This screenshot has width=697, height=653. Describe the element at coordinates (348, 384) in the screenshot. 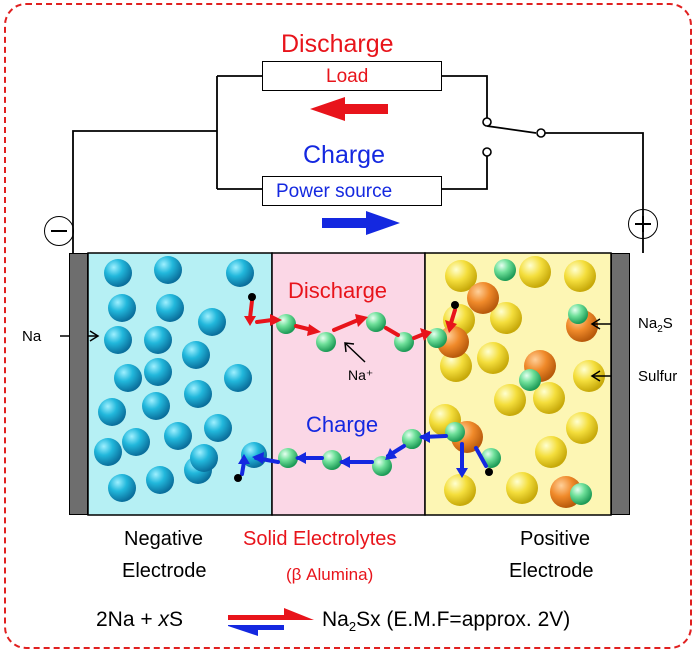

I see `electrolyte-region` at that location.